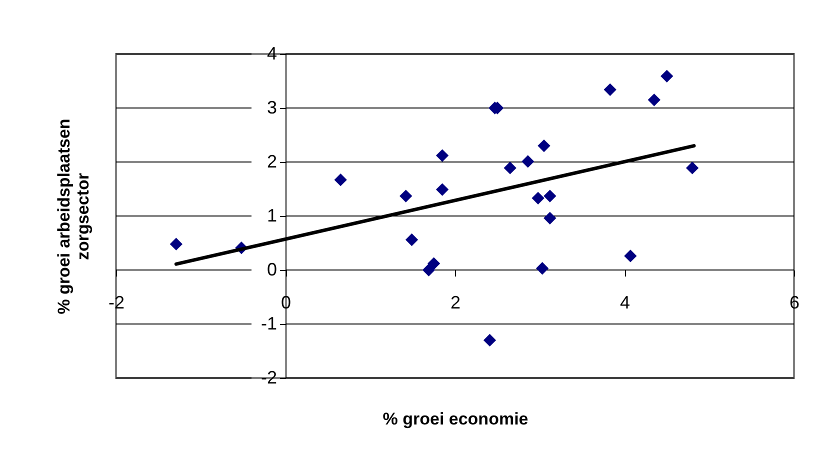 This screenshot has width=817, height=457. Describe the element at coordinates (455, 302) in the screenshot. I see `x-tick-label: 2` at that location.